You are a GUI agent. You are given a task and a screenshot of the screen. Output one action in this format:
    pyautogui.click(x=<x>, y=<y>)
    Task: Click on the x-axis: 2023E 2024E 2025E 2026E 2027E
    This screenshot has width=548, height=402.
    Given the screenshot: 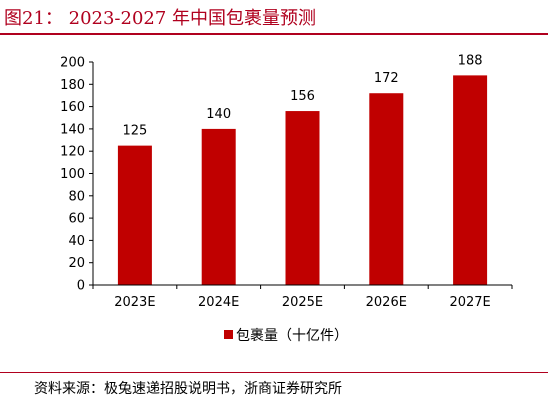 What is the action you would take?
    pyautogui.click(x=302, y=297)
    